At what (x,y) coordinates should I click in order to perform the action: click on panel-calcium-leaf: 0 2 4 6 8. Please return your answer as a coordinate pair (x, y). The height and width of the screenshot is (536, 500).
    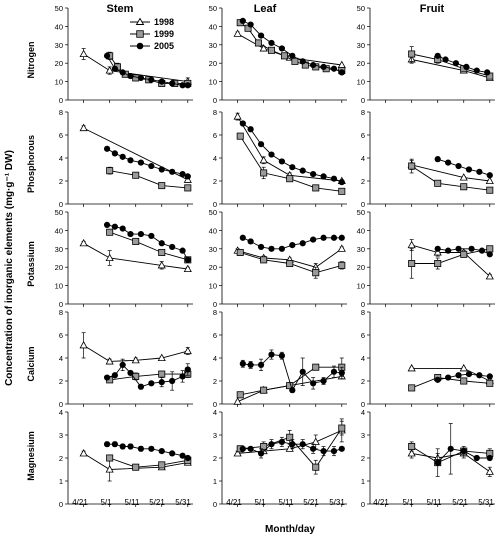
    Looking at the image, I should click on (280, 358).